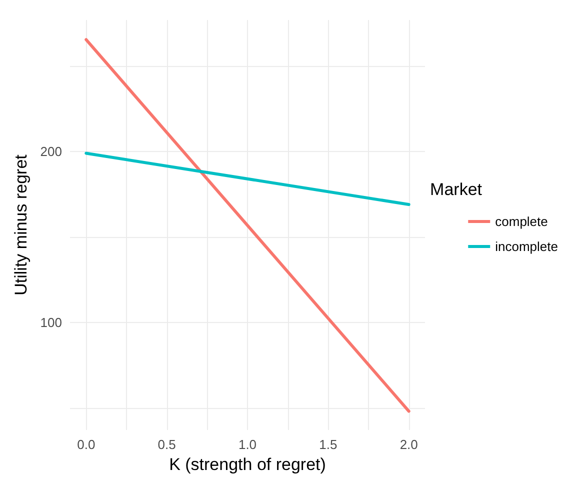 This screenshot has height=483, width=565. Describe the element at coordinates (20, 225) in the screenshot. I see `y-axis-title: Utility minus regret` at that location.